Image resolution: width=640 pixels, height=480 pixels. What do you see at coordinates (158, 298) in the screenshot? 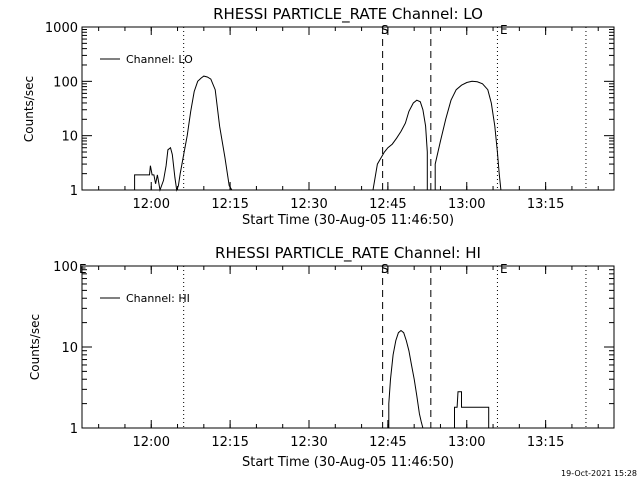
I see `legend-label: Channel: HI` at bounding box center [158, 298].